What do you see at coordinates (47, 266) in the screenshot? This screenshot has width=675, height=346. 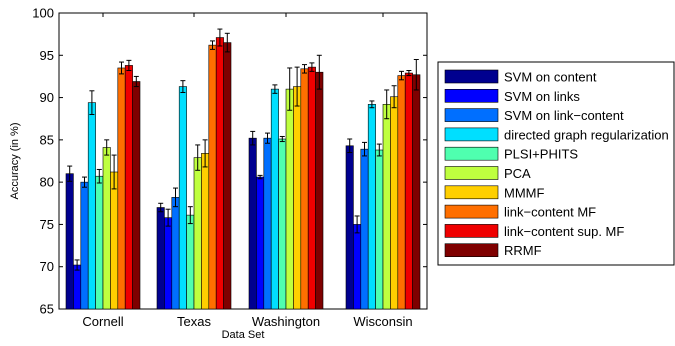 I see `y-tick-label: 70` at bounding box center [47, 266].